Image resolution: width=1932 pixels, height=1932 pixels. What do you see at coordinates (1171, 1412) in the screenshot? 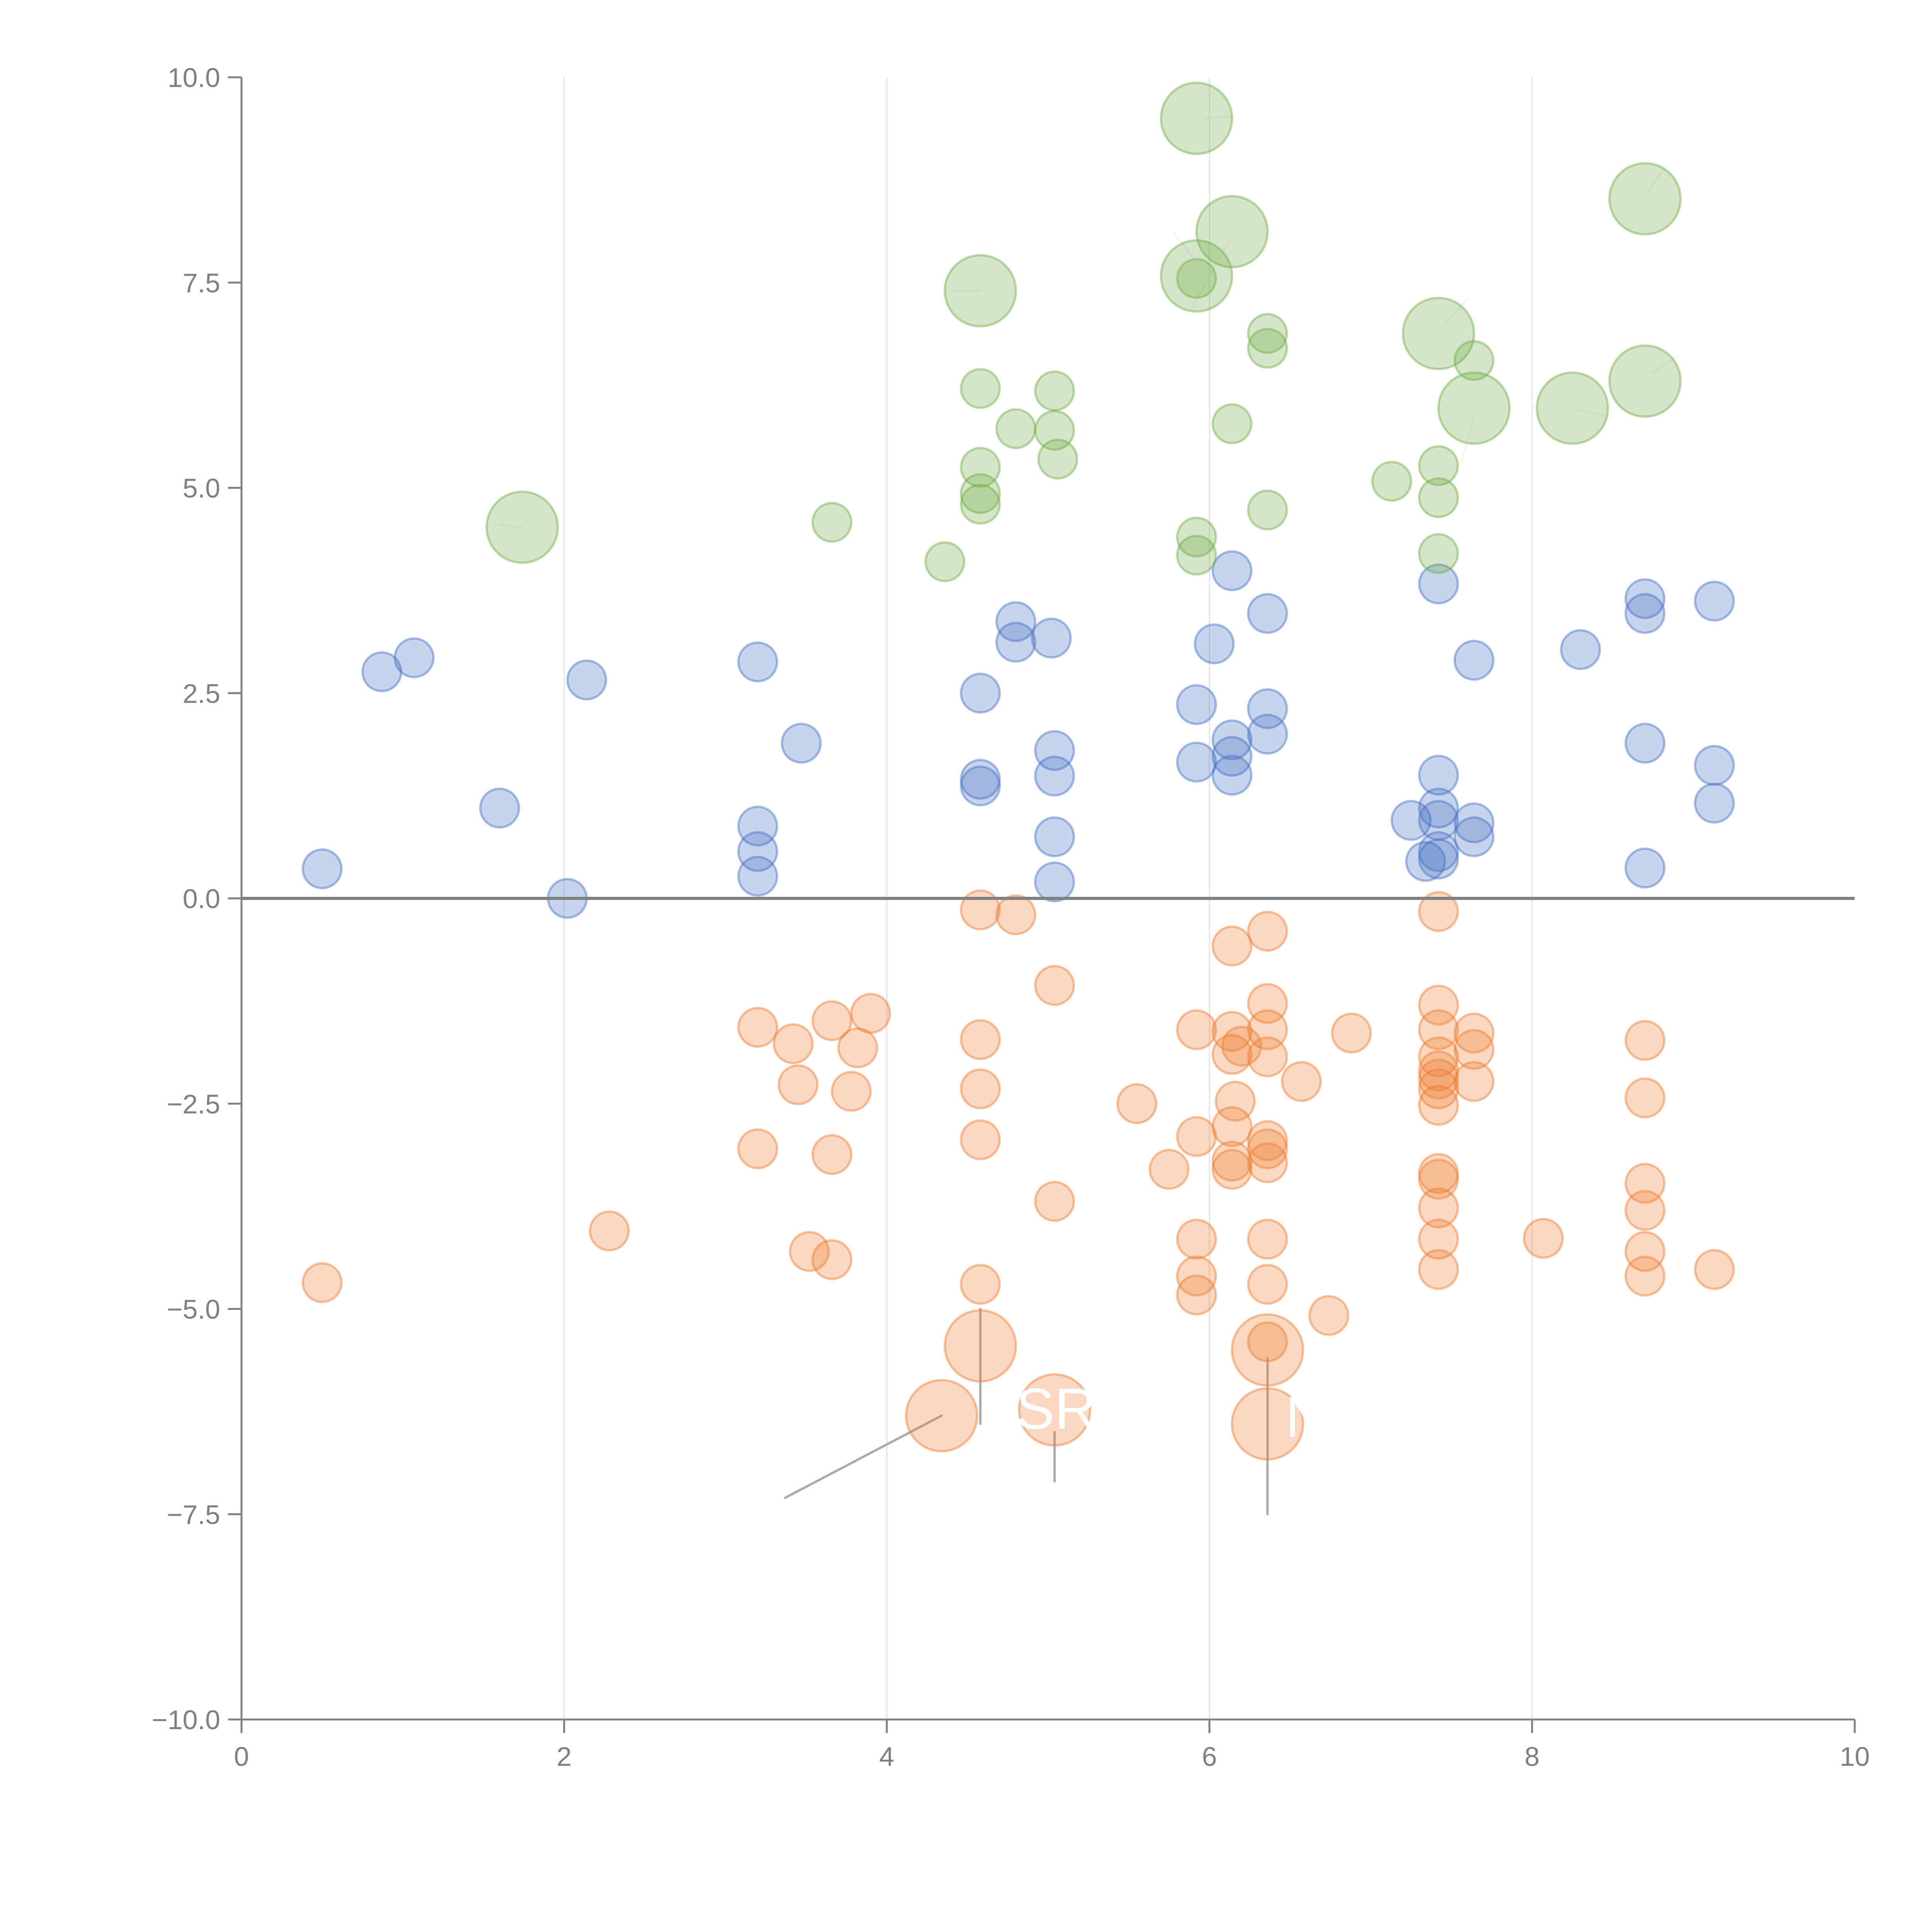
I see `annotations: SR N` at bounding box center [1171, 1412].